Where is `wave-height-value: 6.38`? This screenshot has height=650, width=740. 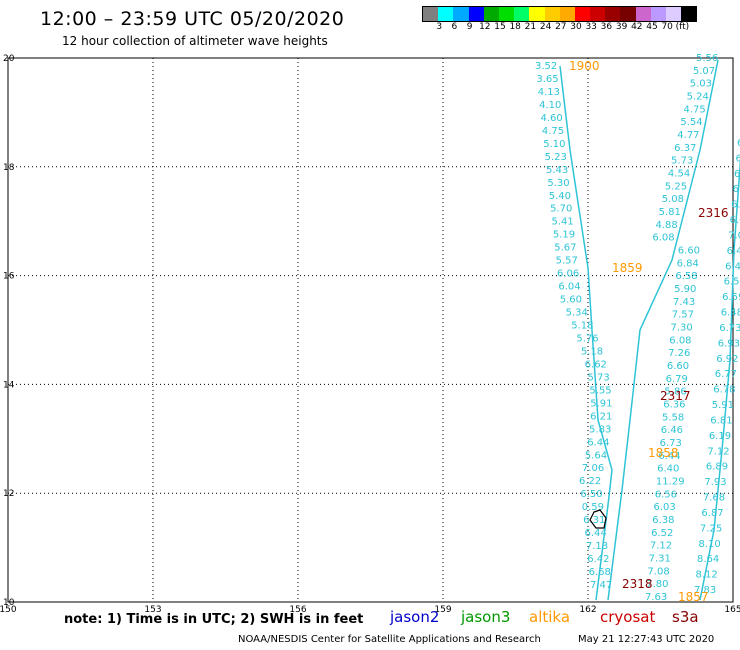
wave-height-value: 6.38 is located at coordinates (663, 520).